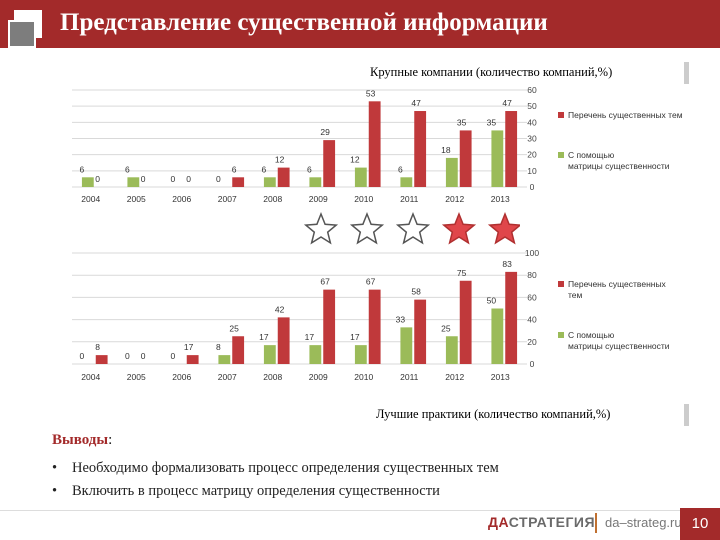  Describe the element at coordinates (280, 309) in the screenshot. I see `chart2-label-red: 42` at that location.